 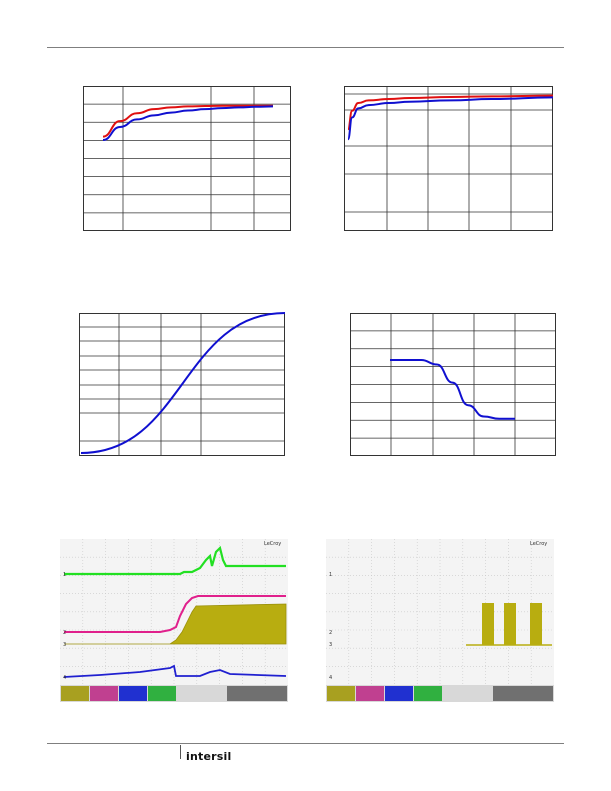 What do you see at coordinates (330, 678) in the screenshot?
I see `scope-right-marker-4: 4` at bounding box center [330, 678].